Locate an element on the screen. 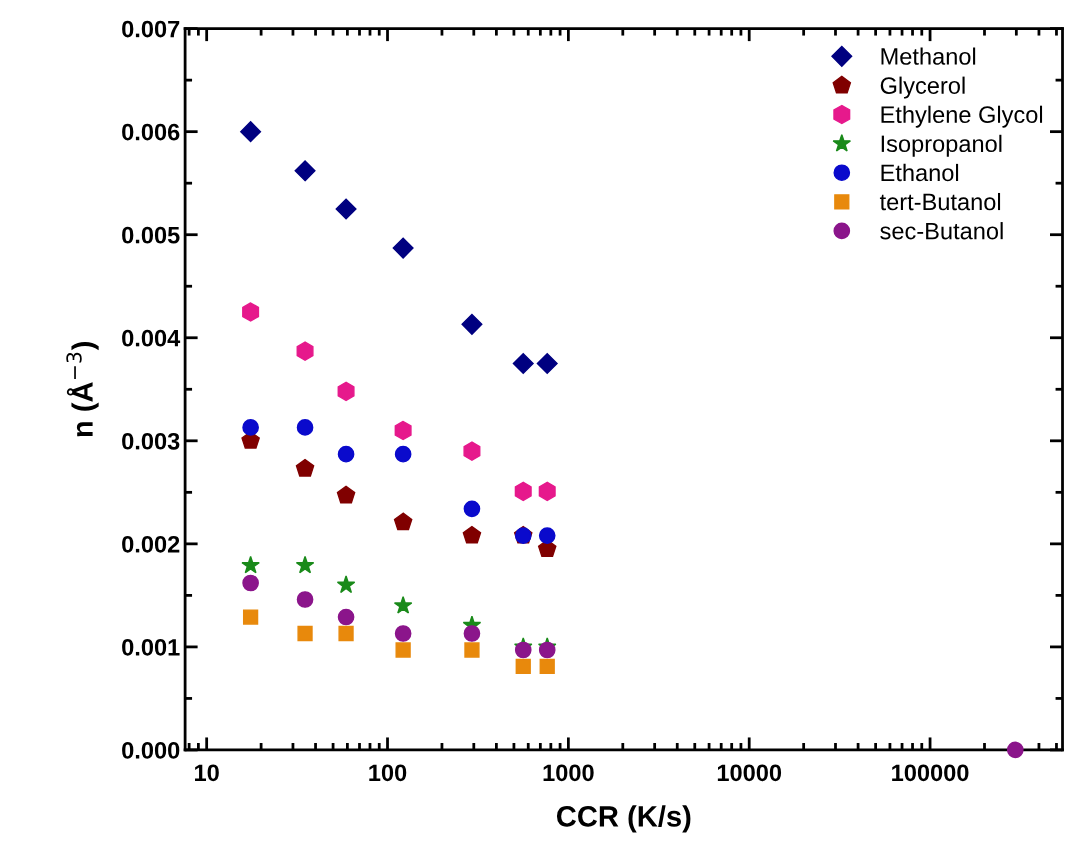 The height and width of the screenshot is (867, 1070). x-axis-title: CCR (K/s) is located at coordinates (623, 819).